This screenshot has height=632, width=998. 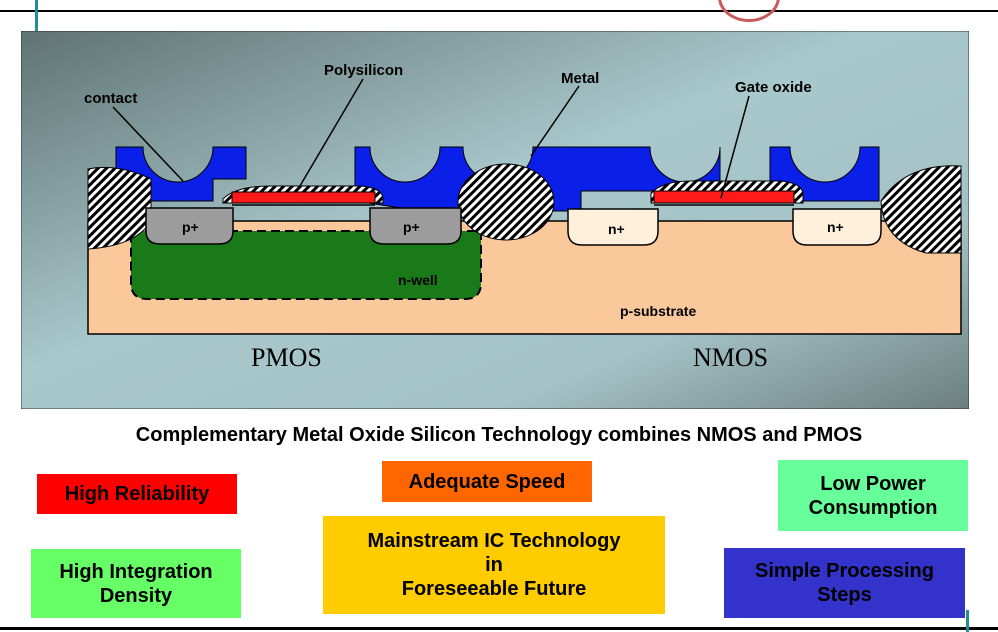 I want to click on label-n-plus-left: n+, so click(x=616, y=229).